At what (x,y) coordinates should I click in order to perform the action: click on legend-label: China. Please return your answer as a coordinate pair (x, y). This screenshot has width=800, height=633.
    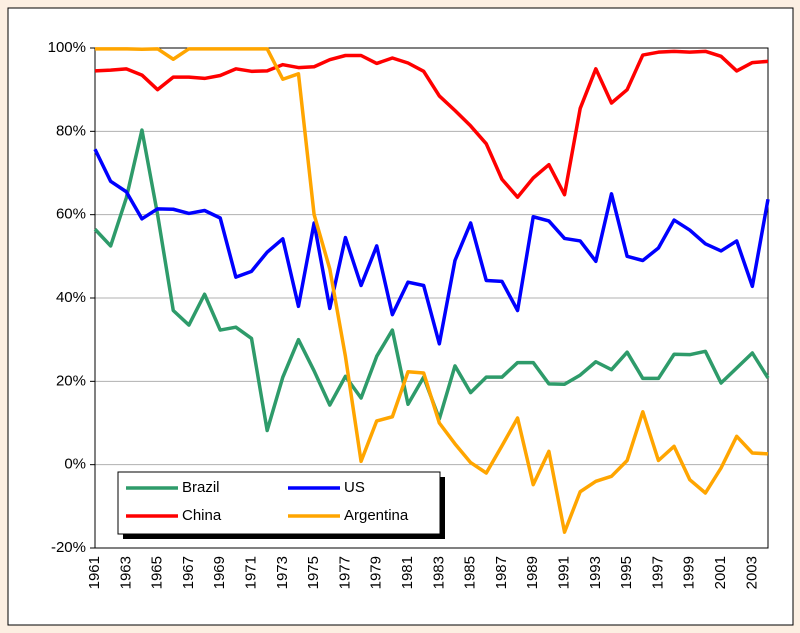
    Looking at the image, I should click on (202, 515).